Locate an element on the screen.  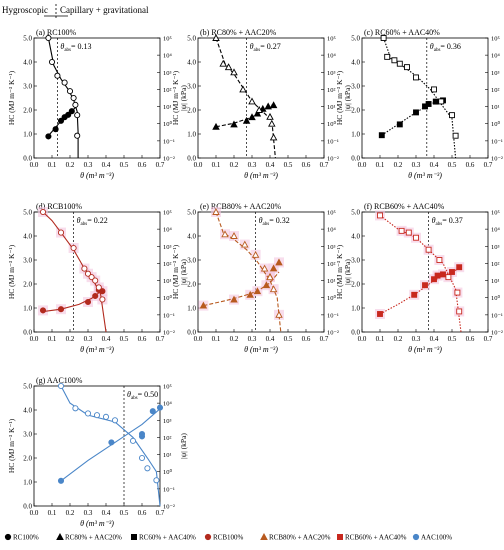
threshold-value: = 0.36 is located at coordinates (450, 46).